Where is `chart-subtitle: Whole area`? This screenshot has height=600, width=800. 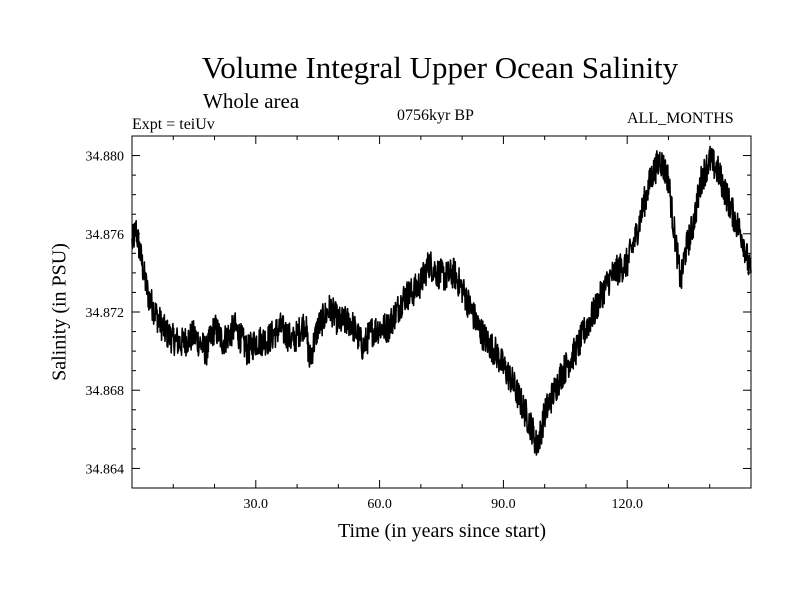
chart-subtitle: Whole area is located at coordinates (251, 101).